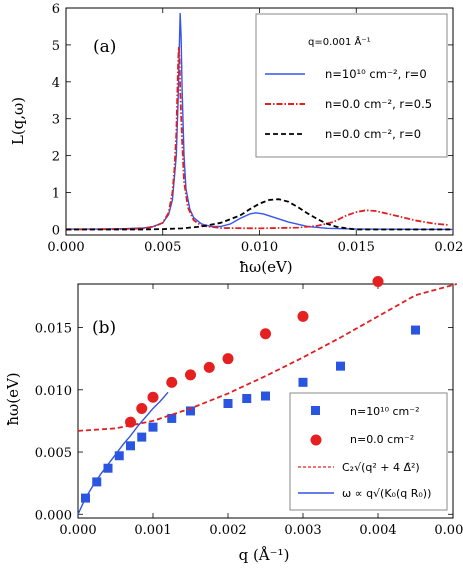 This screenshot has height=568, width=463. What do you see at coordinates (104, 328) in the screenshot?
I see `panel-b-label: (b)` at bounding box center [104, 328].